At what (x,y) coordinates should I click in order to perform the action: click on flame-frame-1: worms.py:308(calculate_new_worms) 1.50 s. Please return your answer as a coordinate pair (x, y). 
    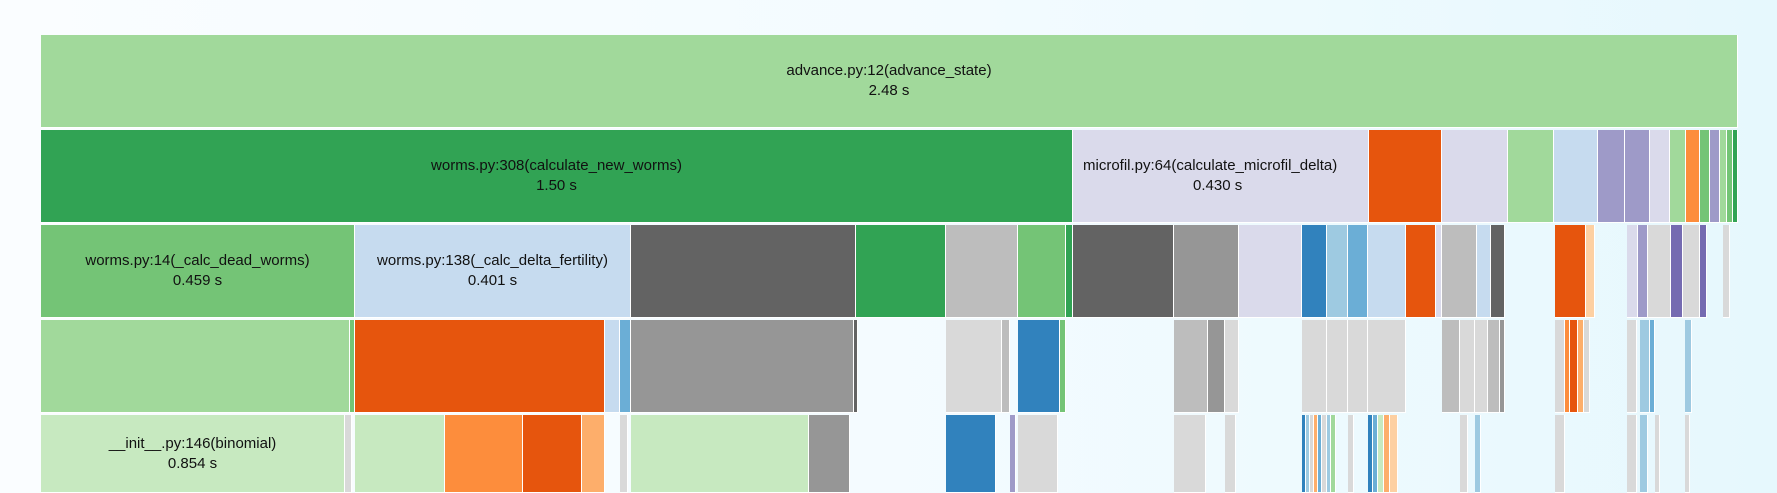
    Looking at the image, I should click on (557, 176).